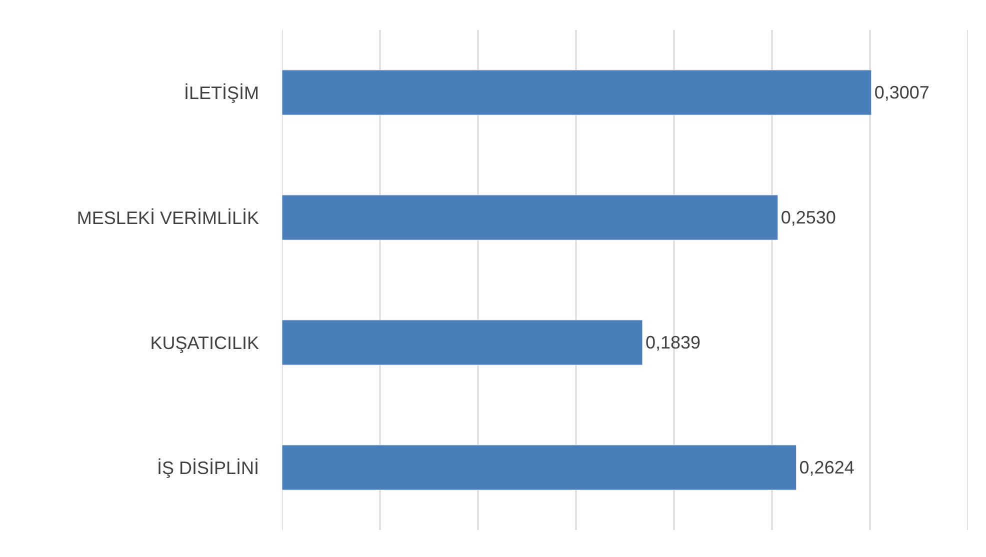 This screenshot has width=986, height=557. I want to click on data-label: 0,2624, so click(826, 468).